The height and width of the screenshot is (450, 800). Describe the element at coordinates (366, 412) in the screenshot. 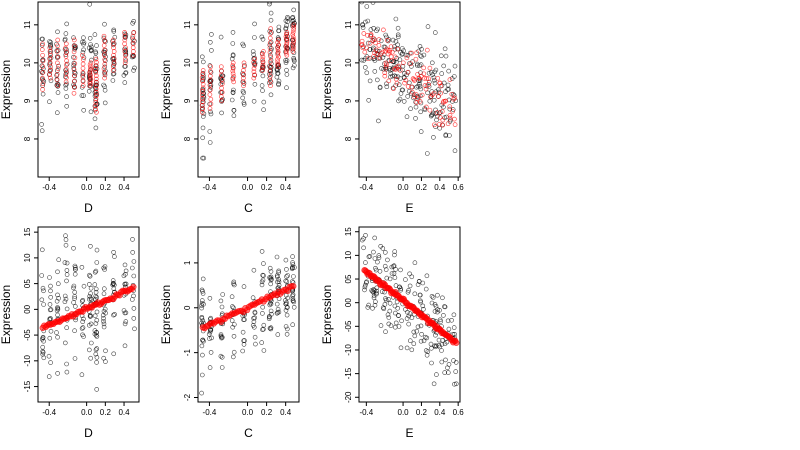

I see `x-tick-label: -0.4` at that location.